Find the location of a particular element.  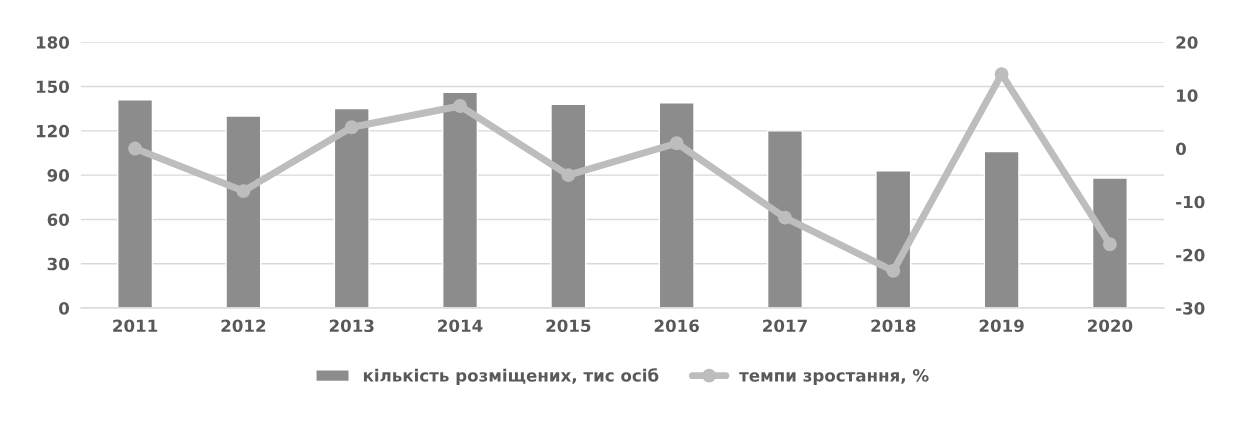

x-tick-label: 2014 is located at coordinates (460, 326).